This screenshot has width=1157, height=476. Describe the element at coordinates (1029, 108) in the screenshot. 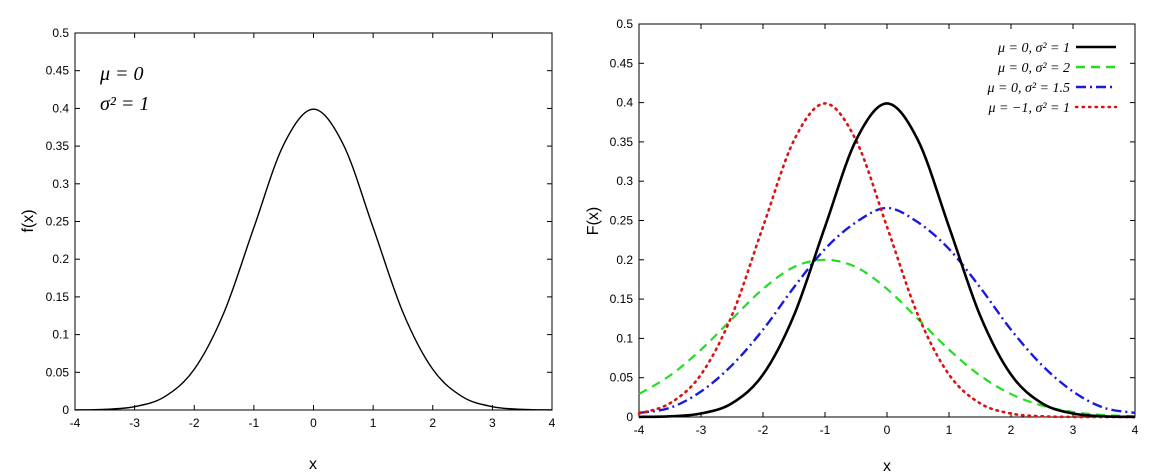

I see `legend-label: μ = −1, σ² = 1` at that location.